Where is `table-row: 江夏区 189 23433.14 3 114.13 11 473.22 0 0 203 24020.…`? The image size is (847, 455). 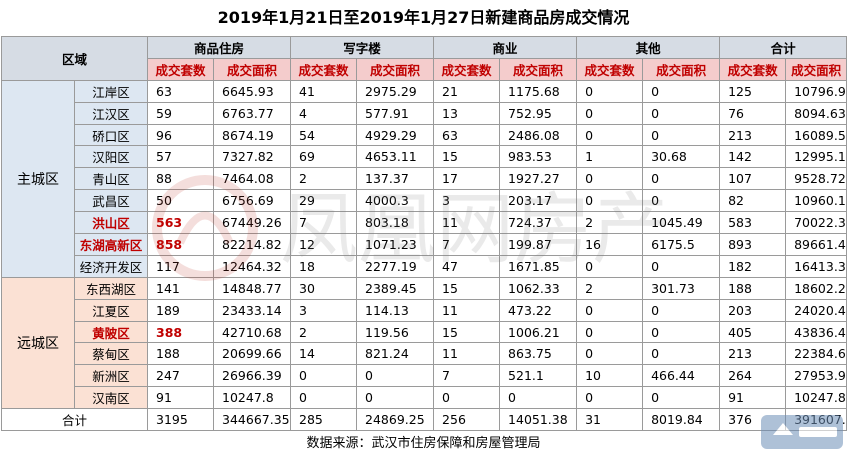 table-row: 江夏区 189 23433.14 3 114.13 11 473.22 0 0 203 24020.… is located at coordinates (424, 310).